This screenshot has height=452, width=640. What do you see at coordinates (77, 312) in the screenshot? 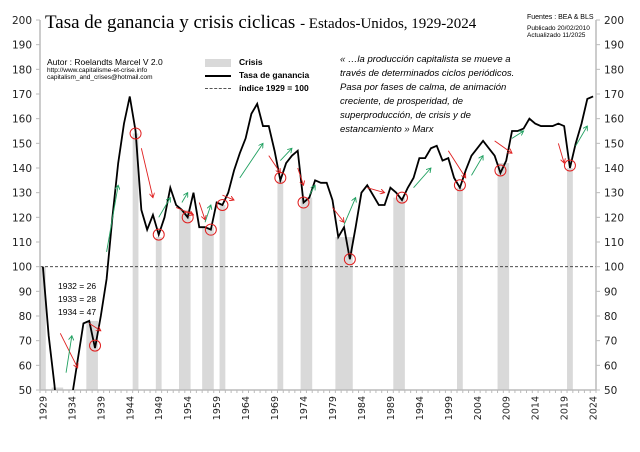
I see `annotation: 1934 = 47` at bounding box center [77, 312].